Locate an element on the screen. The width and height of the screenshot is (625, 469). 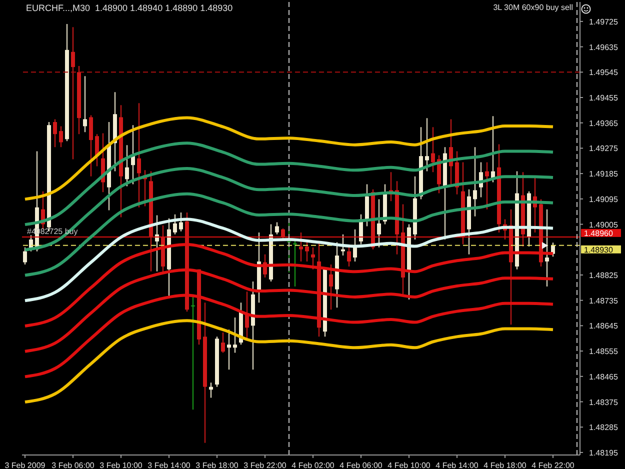
y-tick-label: 1.49725 is located at coordinates (603, 21).